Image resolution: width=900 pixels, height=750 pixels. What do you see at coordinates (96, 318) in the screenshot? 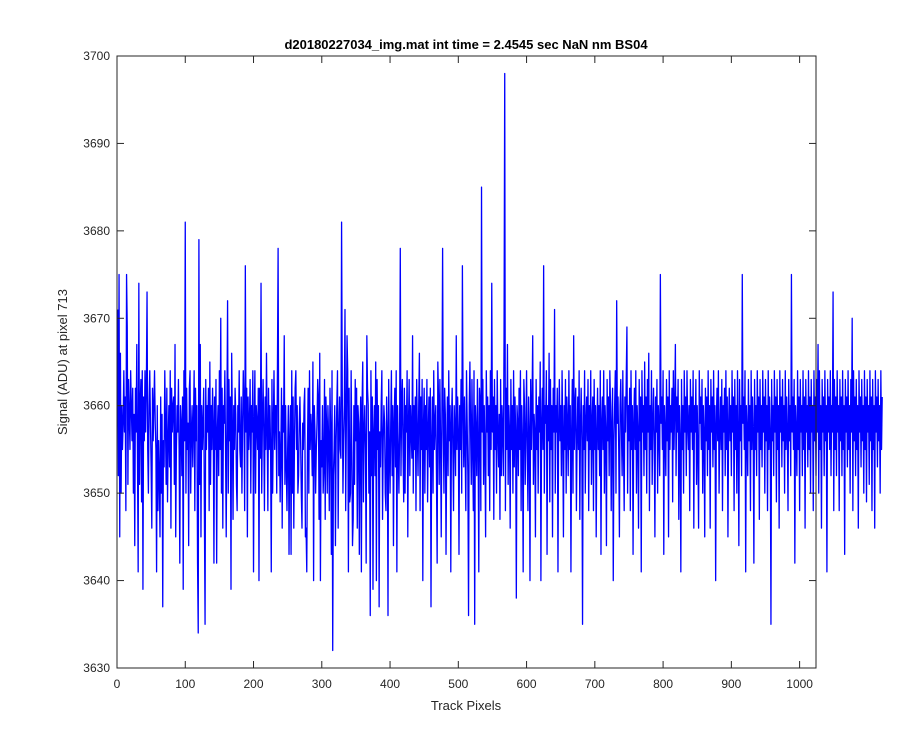
I see `y-tick-label: 3670` at bounding box center [96, 318].